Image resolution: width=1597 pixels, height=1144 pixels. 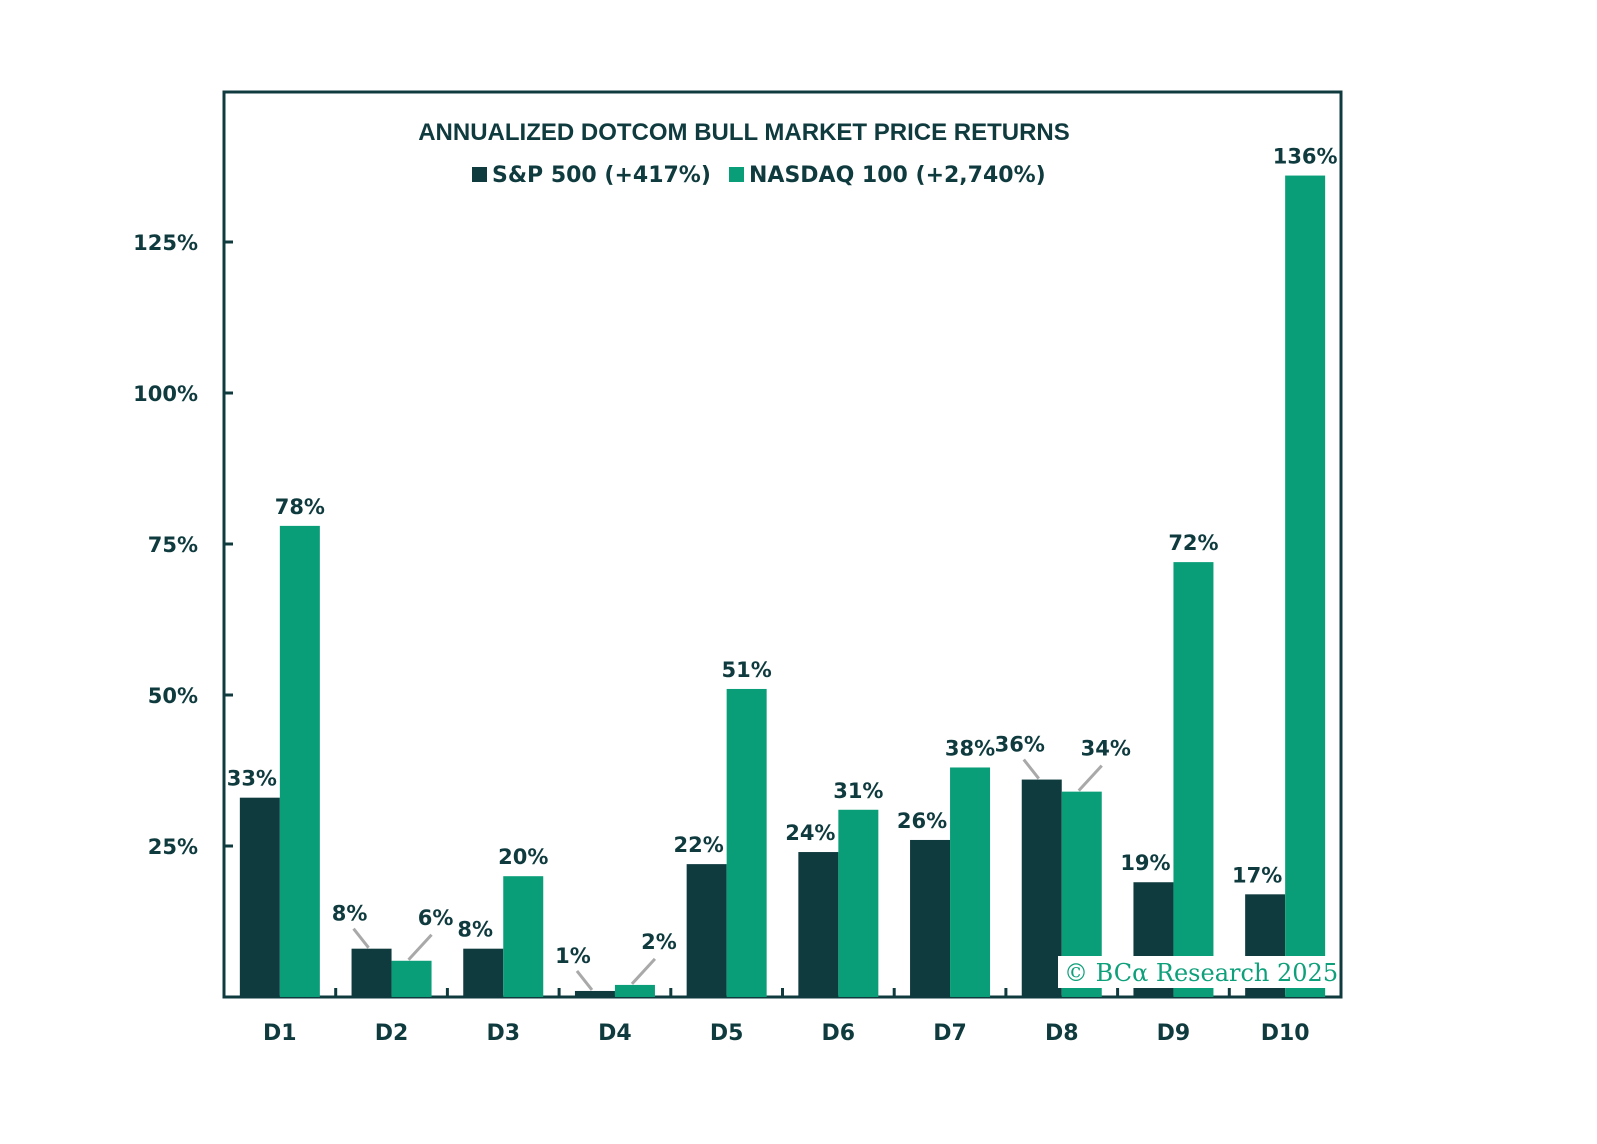 What do you see at coordinates (173, 696) in the screenshot?
I see `y-tick-label: 50%` at bounding box center [173, 696].